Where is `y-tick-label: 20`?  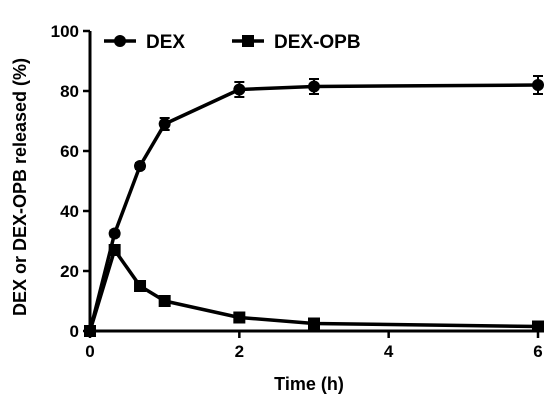
y-tick-label: 20 is located at coordinates (69, 271).